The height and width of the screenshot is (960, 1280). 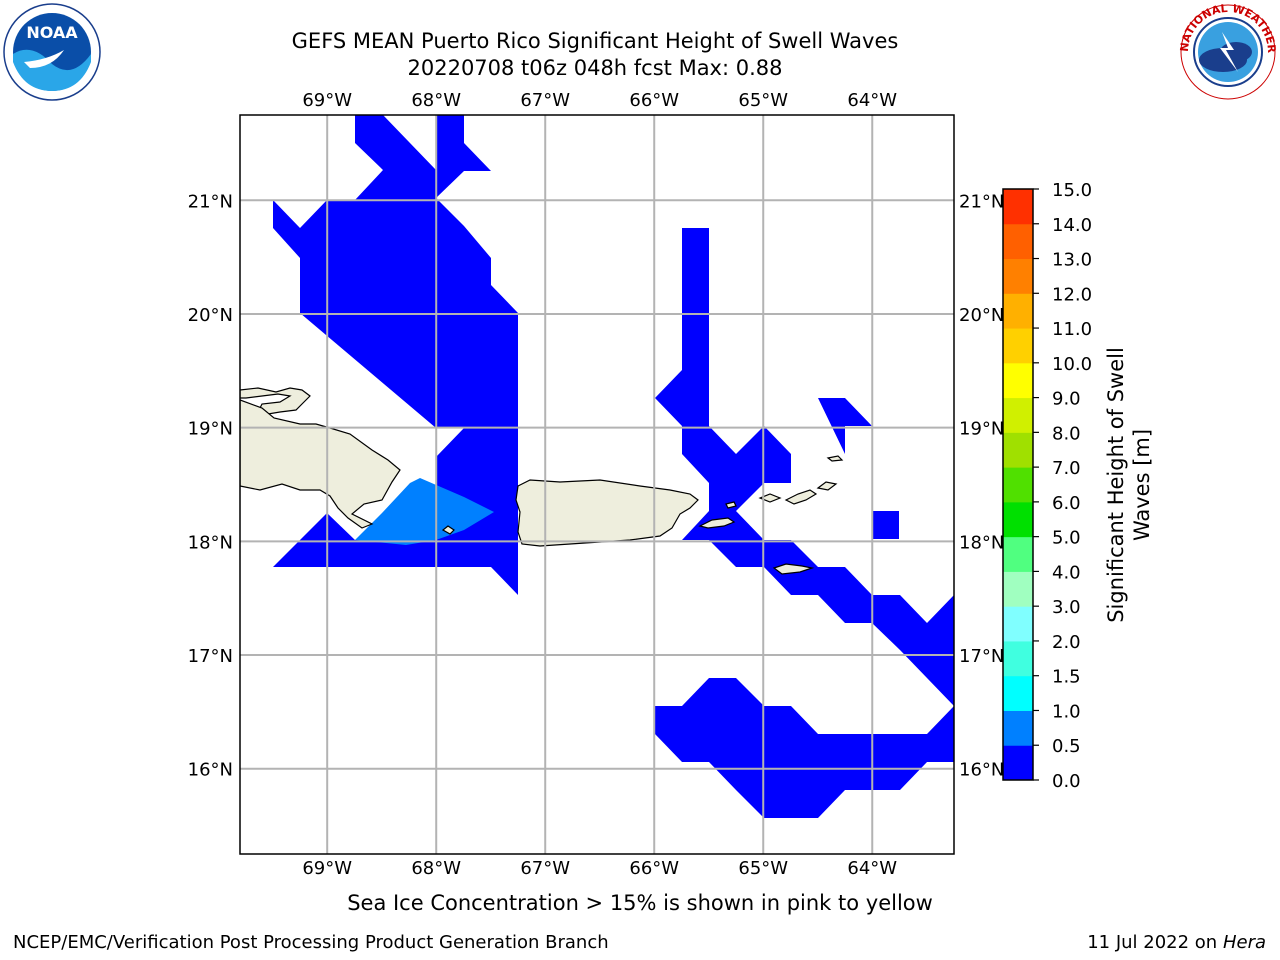 What do you see at coordinates (654, 868) in the screenshot?
I see `lon-tick-bottom: 66°W` at bounding box center [654, 868].